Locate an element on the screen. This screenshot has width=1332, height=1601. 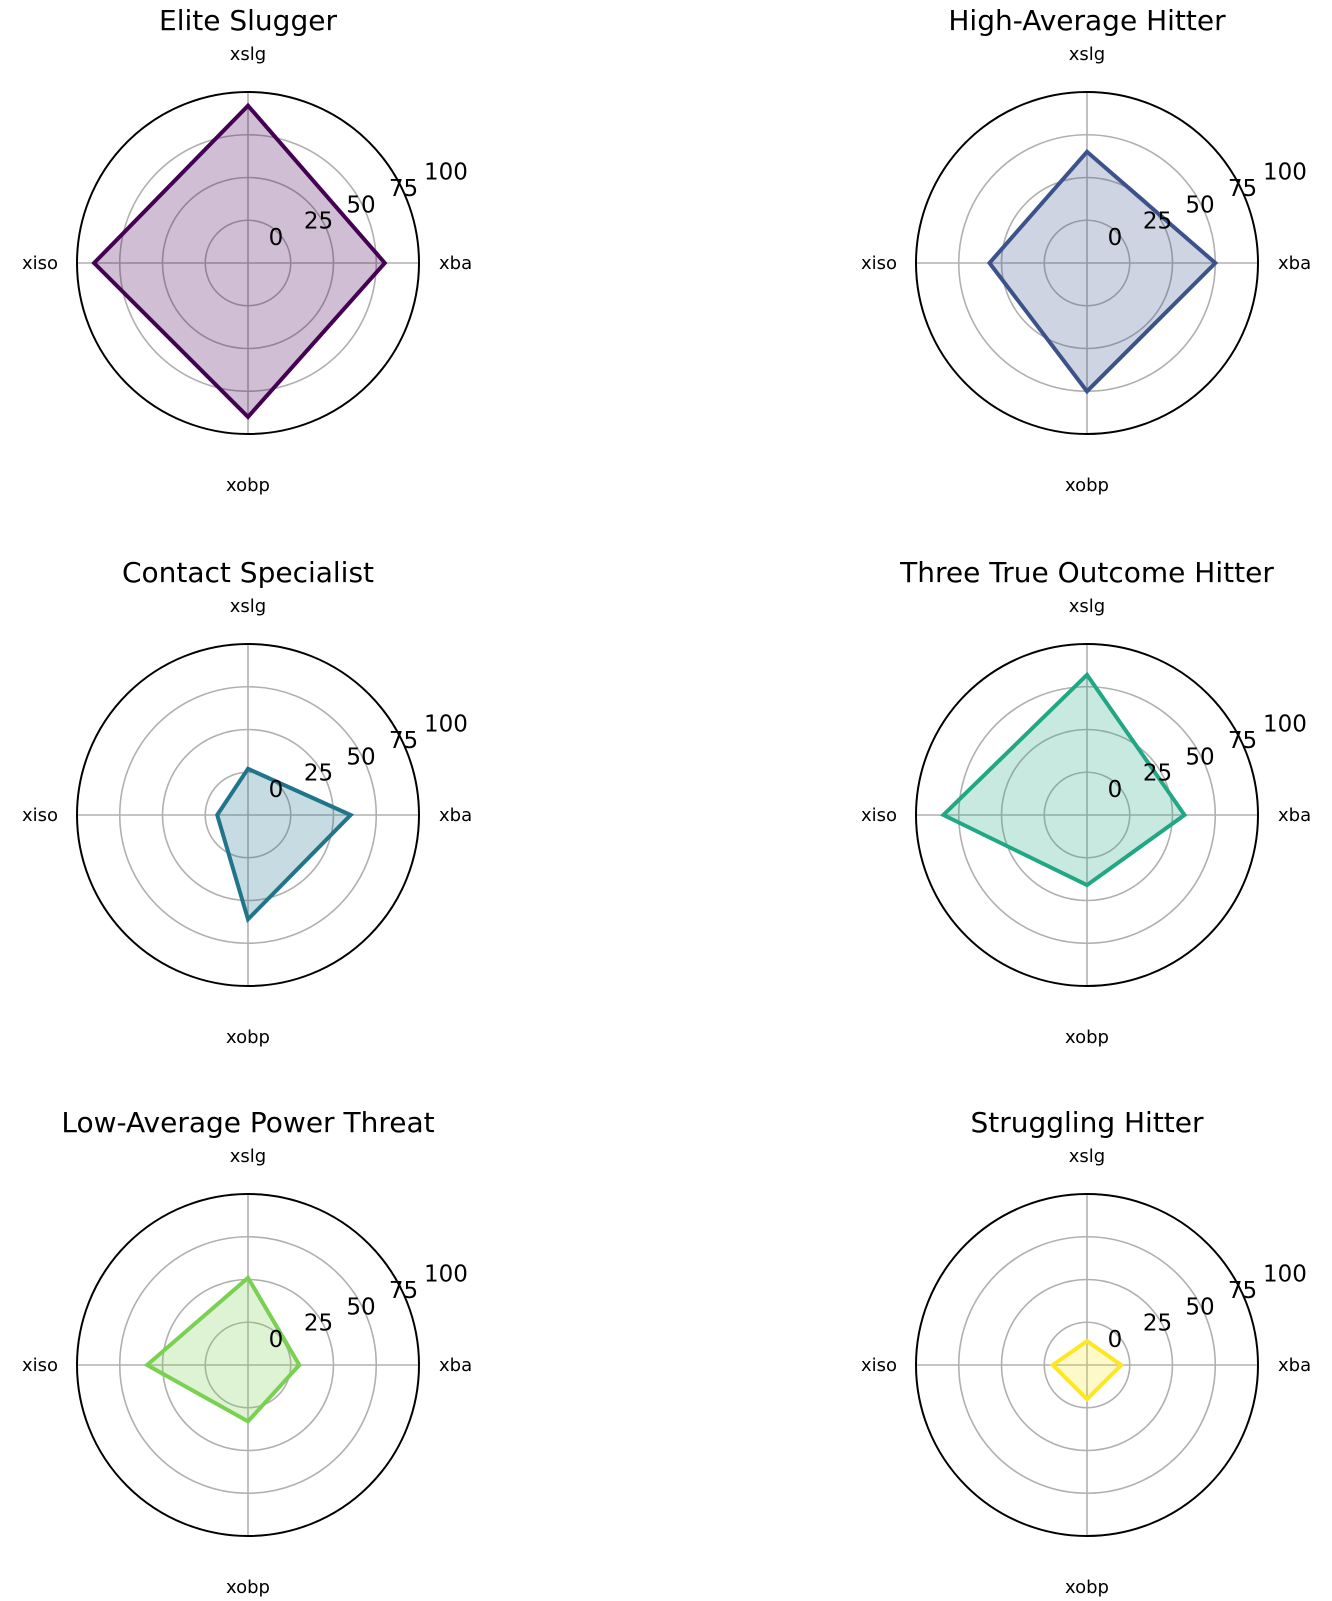
chart-title: Three True Outcome Hitter is located at coordinates (1086, 572).